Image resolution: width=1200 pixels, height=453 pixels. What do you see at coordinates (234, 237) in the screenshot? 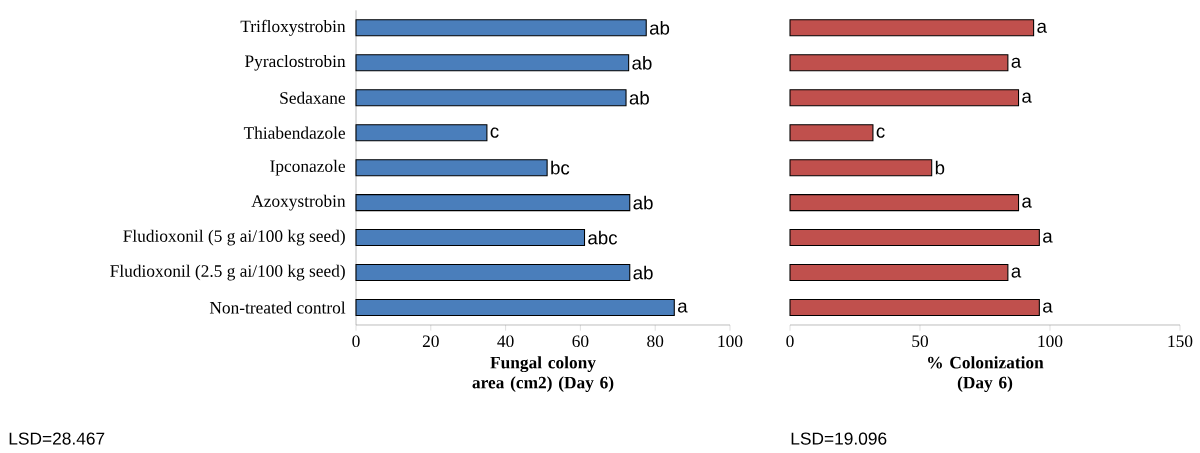
I see `y-tick-label: Fludioxonil (5 g ai/100 kg seed)` at bounding box center [234, 237].